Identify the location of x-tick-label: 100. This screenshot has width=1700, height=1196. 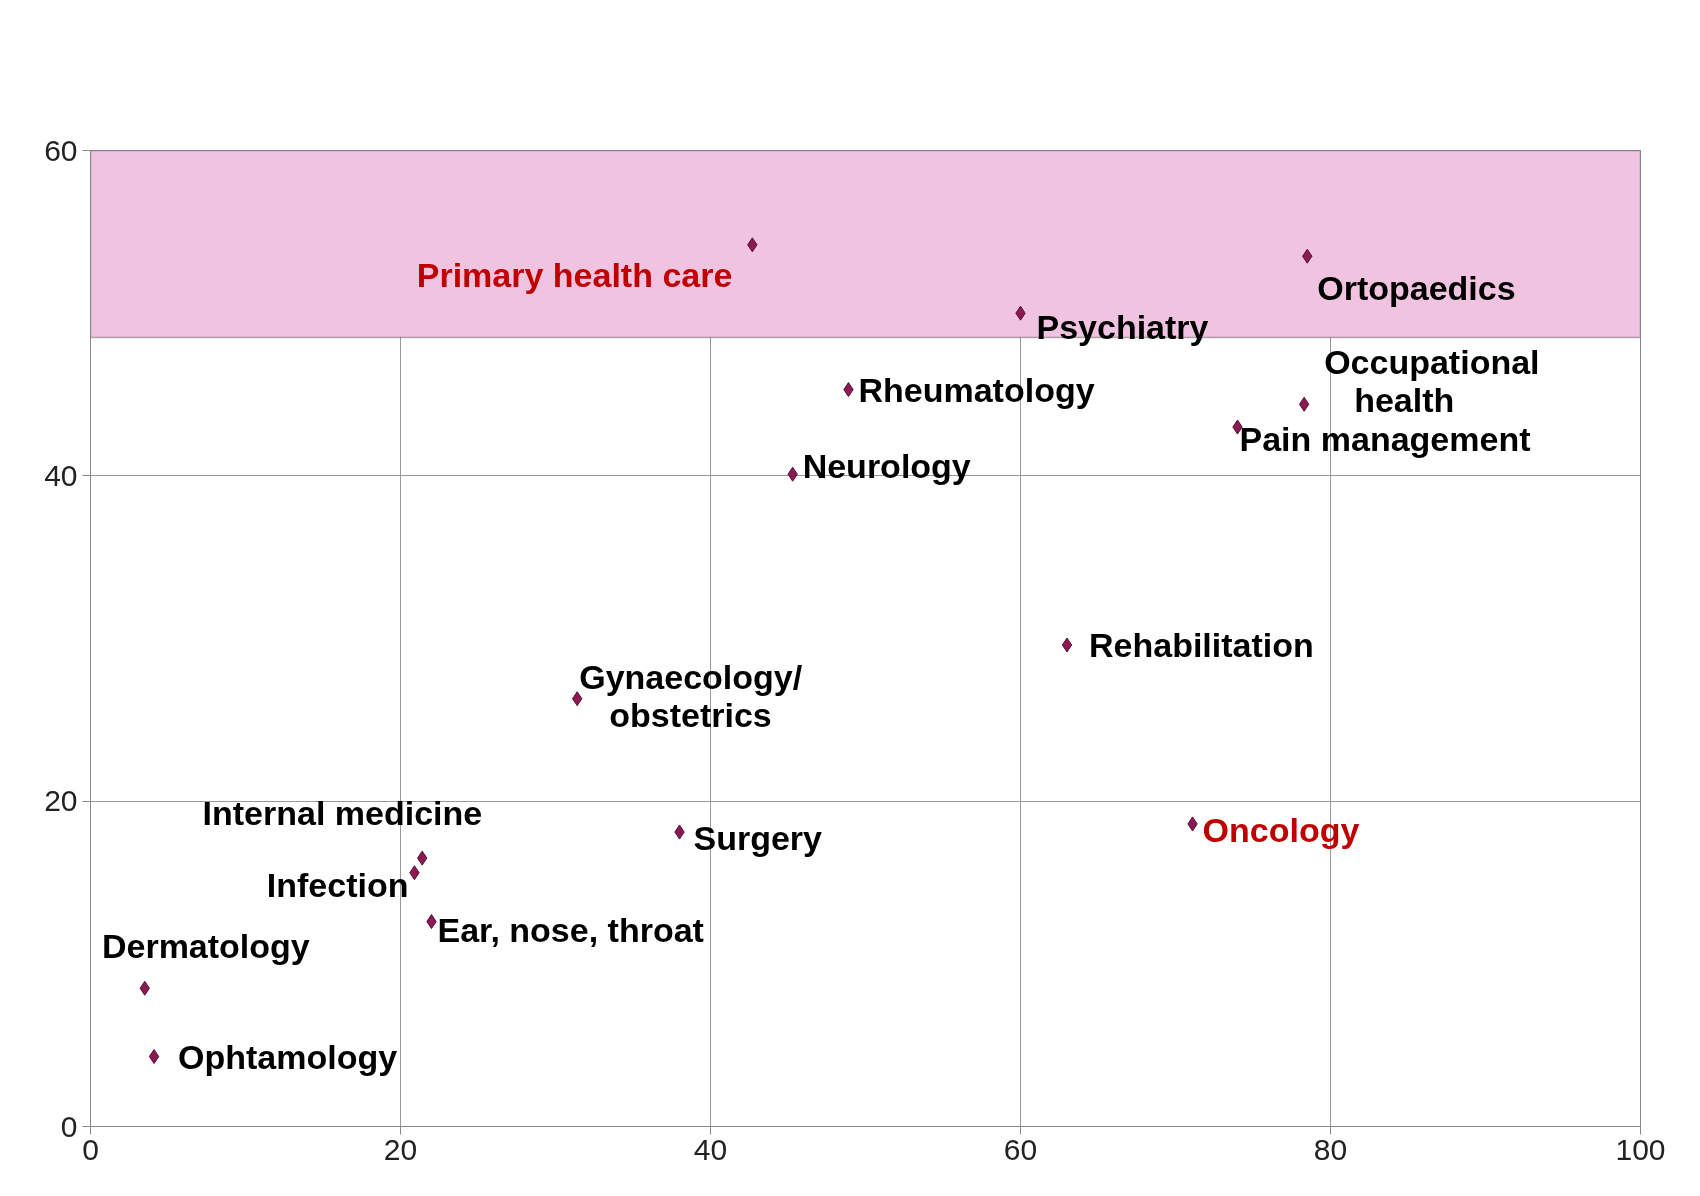
(1640, 1149).